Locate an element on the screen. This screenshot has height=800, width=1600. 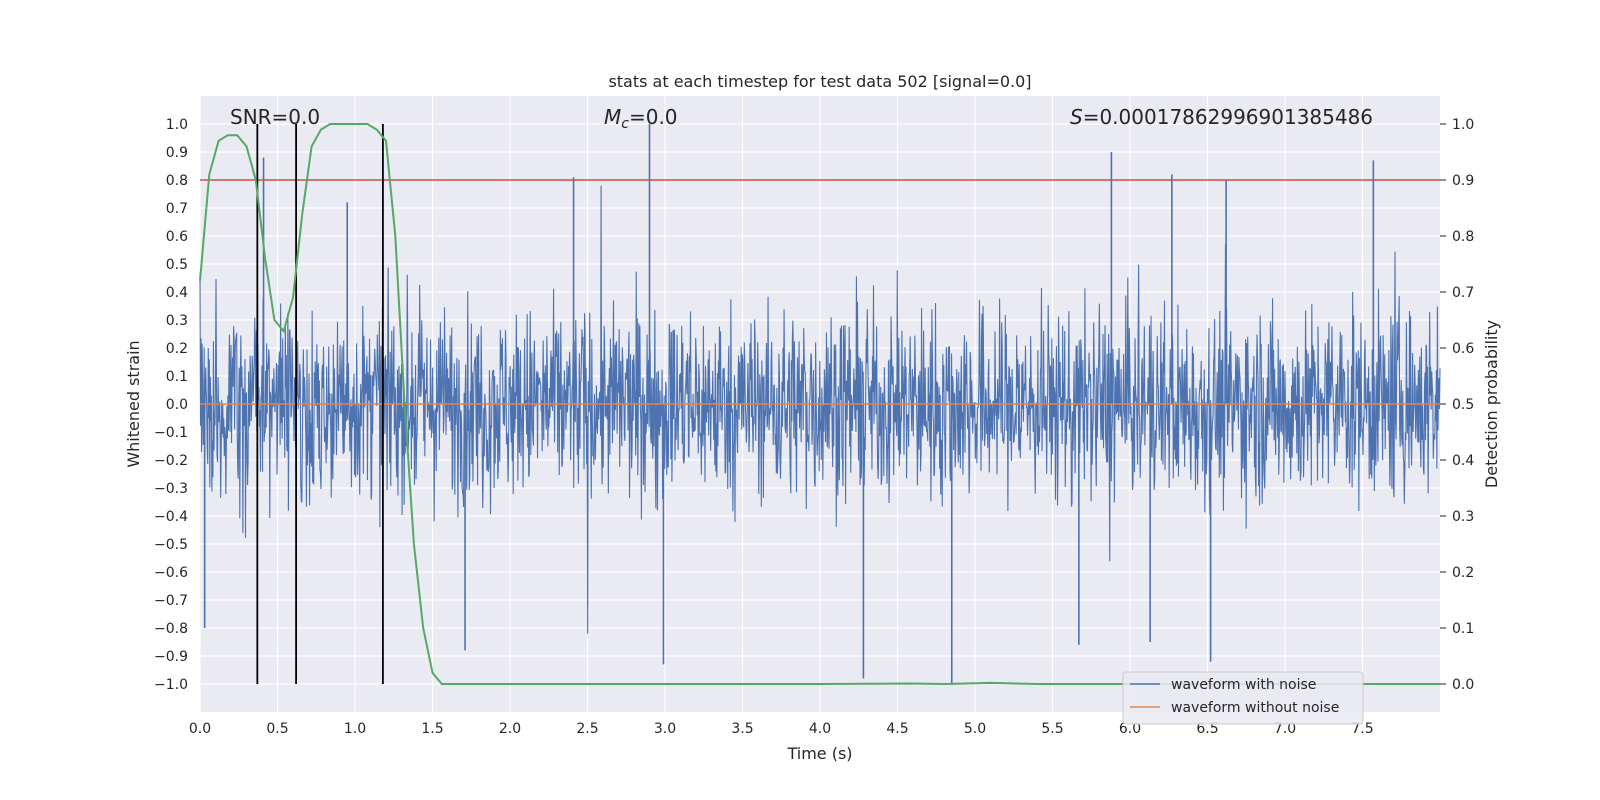
x-tick-label: 3.5 is located at coordinates (742, 729).